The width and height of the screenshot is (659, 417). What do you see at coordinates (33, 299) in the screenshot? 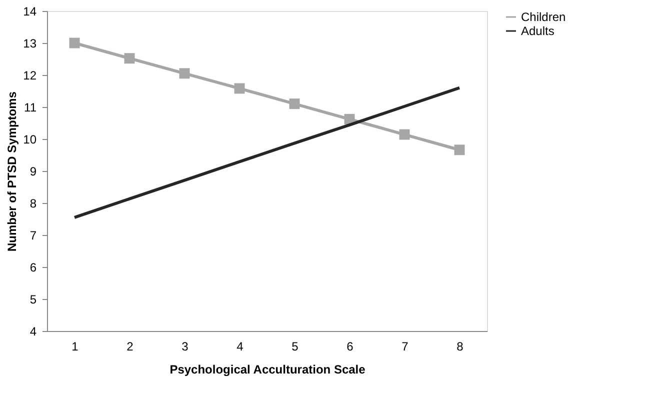
I see `y-tick-label: 5` at bounding box center [33, 299].